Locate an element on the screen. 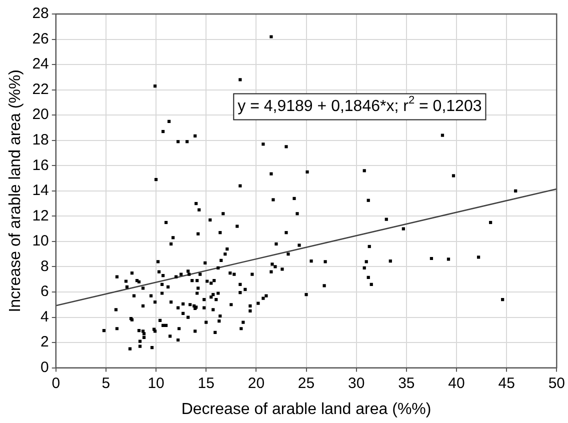 The height and width of the screenshot is (423, 568). y-tick-label: 28 is located at coordinates (40, 13).